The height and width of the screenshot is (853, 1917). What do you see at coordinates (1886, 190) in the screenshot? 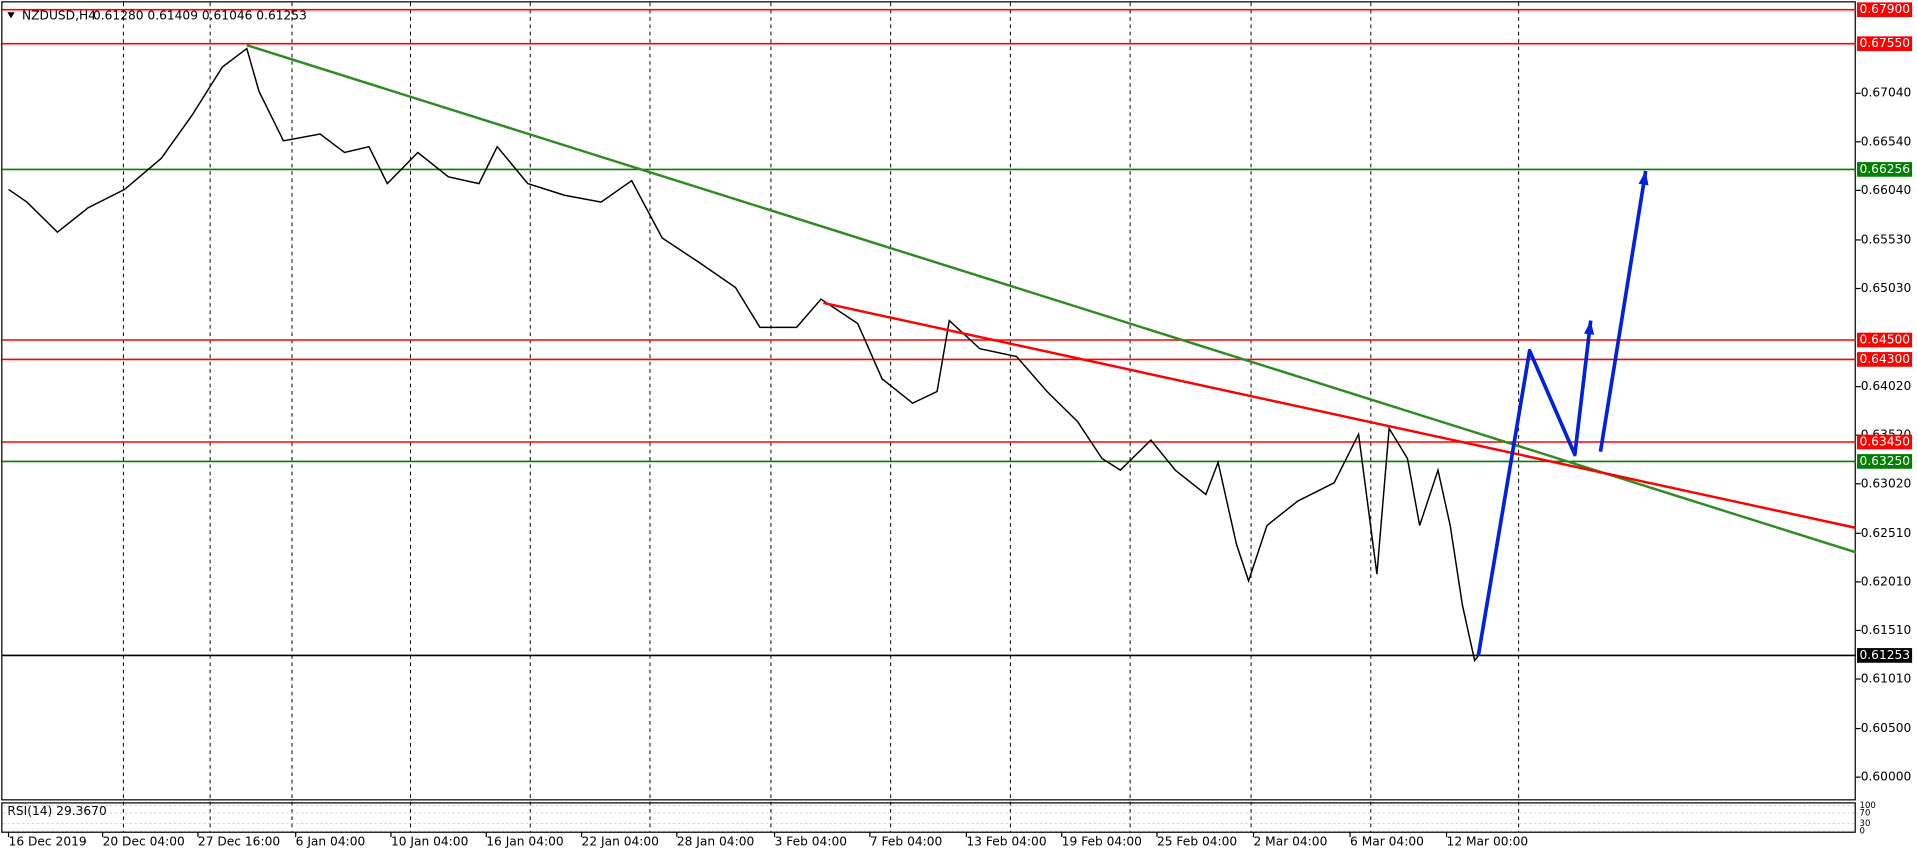
I see `y-tick-label: 0.66040` at bounding box center [1886, 190].